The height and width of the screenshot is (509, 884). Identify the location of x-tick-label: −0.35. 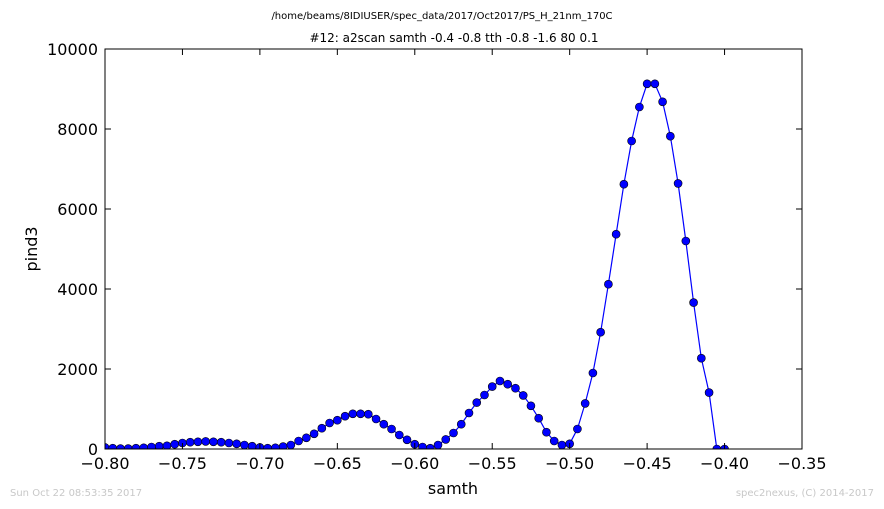
(801, 463).